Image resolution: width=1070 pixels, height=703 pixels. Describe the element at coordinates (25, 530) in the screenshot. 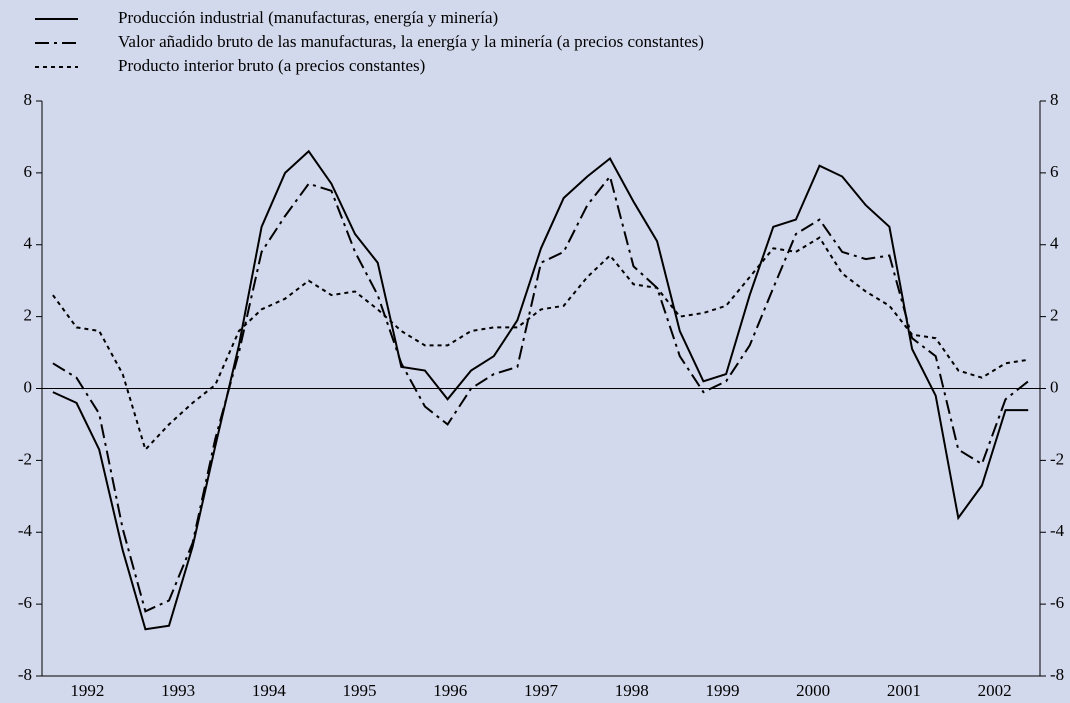

I see `y-tick-label: -4` at that location.